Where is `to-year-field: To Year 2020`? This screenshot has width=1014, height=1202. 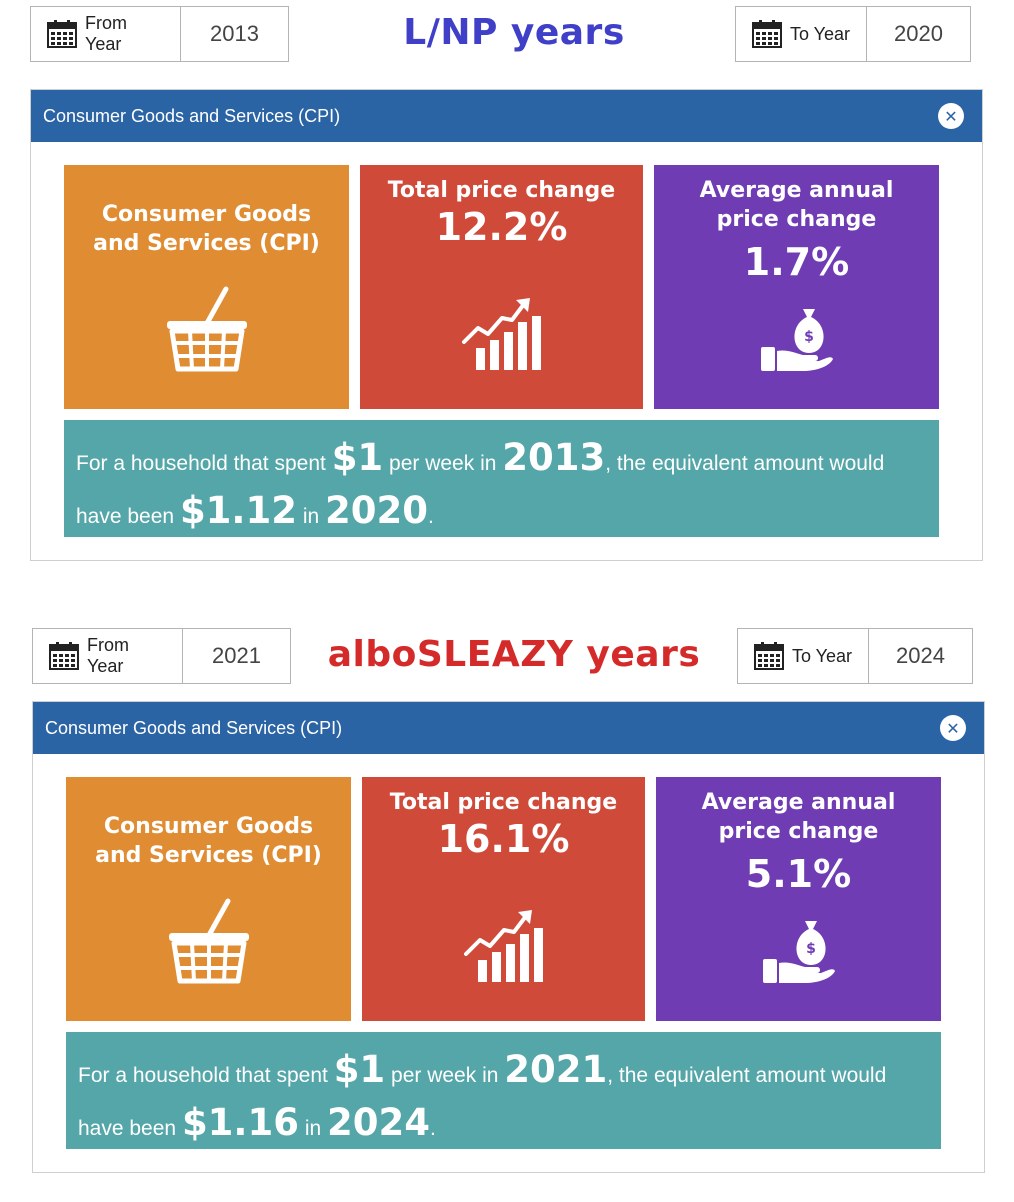 to-year-field: To Year 2020 is located at coordinates (853, 34).